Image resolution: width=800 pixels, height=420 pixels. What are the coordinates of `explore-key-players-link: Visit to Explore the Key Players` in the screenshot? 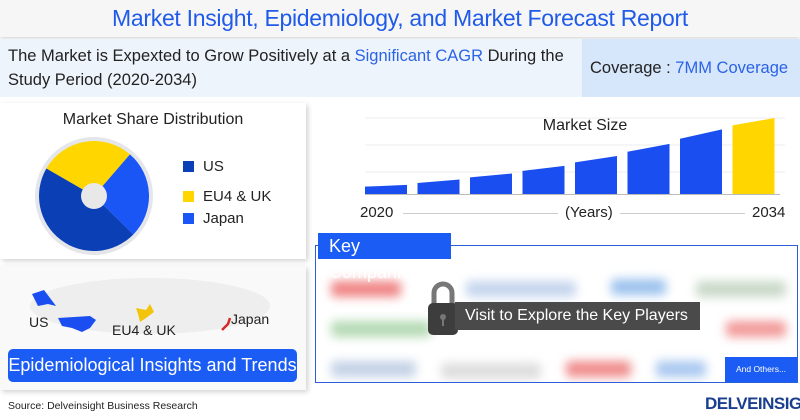 It's located at (577, 316).